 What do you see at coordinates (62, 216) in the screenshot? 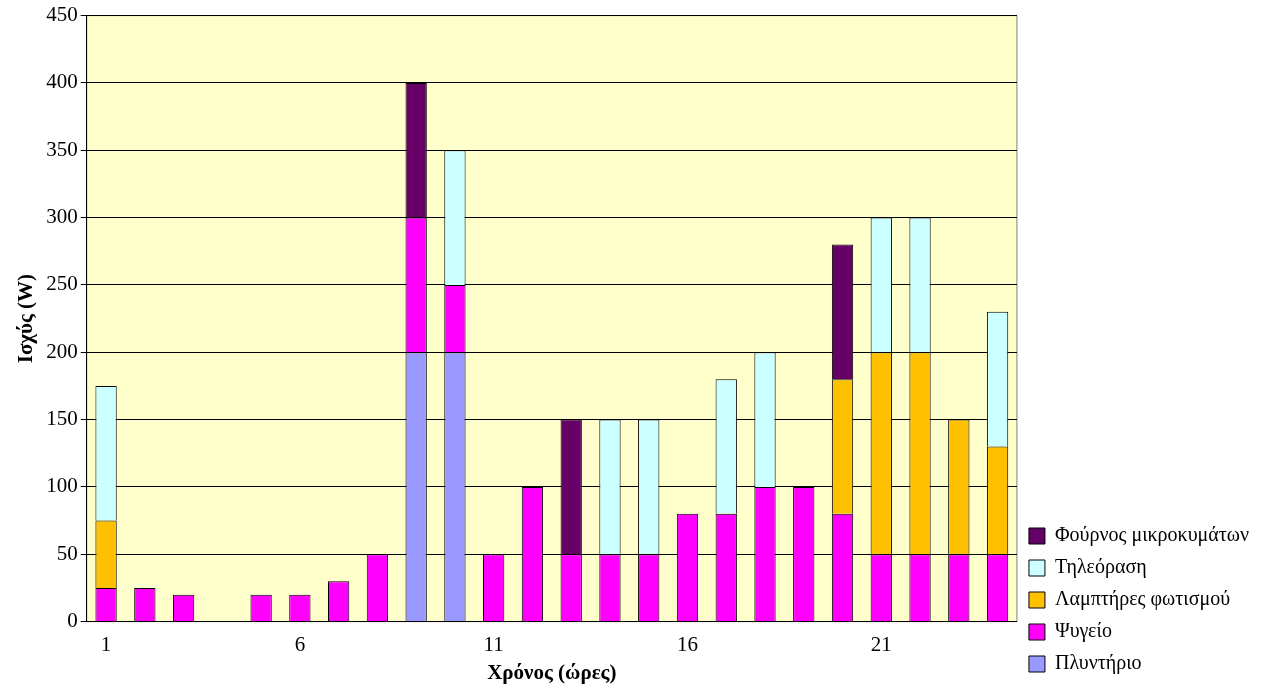
I see `y-tick-label: 300` at bounding box center [62, 216].